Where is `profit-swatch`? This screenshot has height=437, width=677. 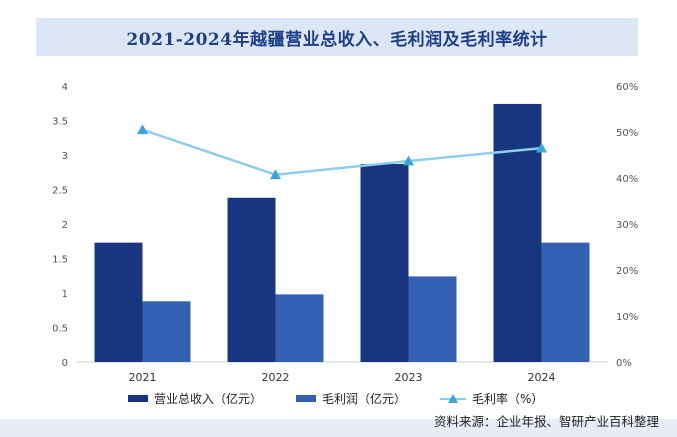
profit-swatch is located at coordinates (306, 398).